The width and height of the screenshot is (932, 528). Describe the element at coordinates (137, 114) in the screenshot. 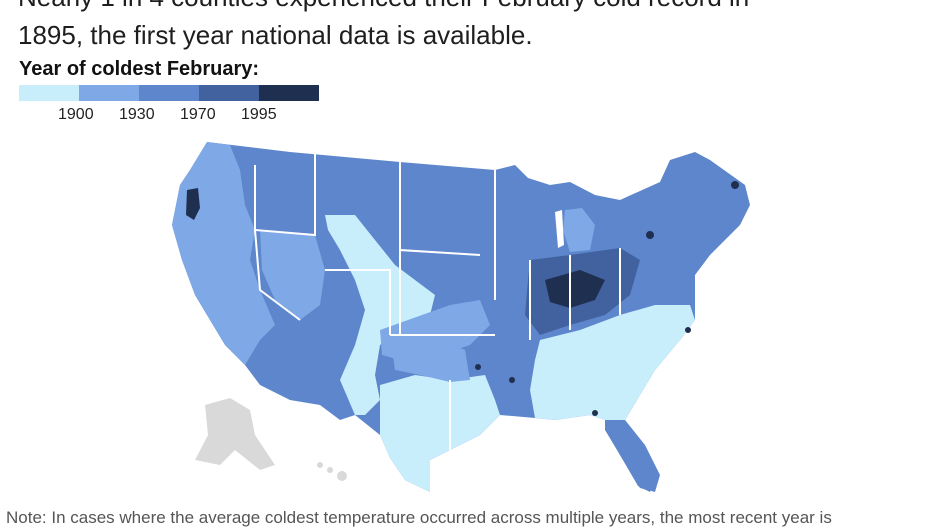

I see `legend-tick-1930: 1930` at that location.